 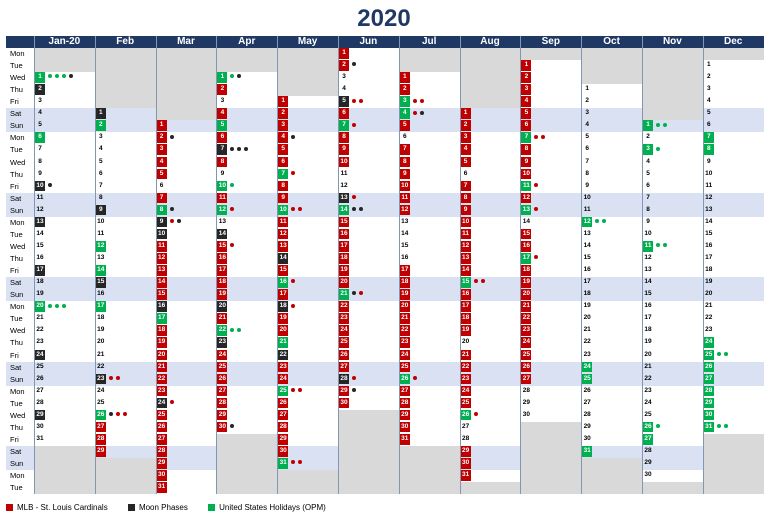 I want to click on day-cell: 29, so click(x=64, y=415).